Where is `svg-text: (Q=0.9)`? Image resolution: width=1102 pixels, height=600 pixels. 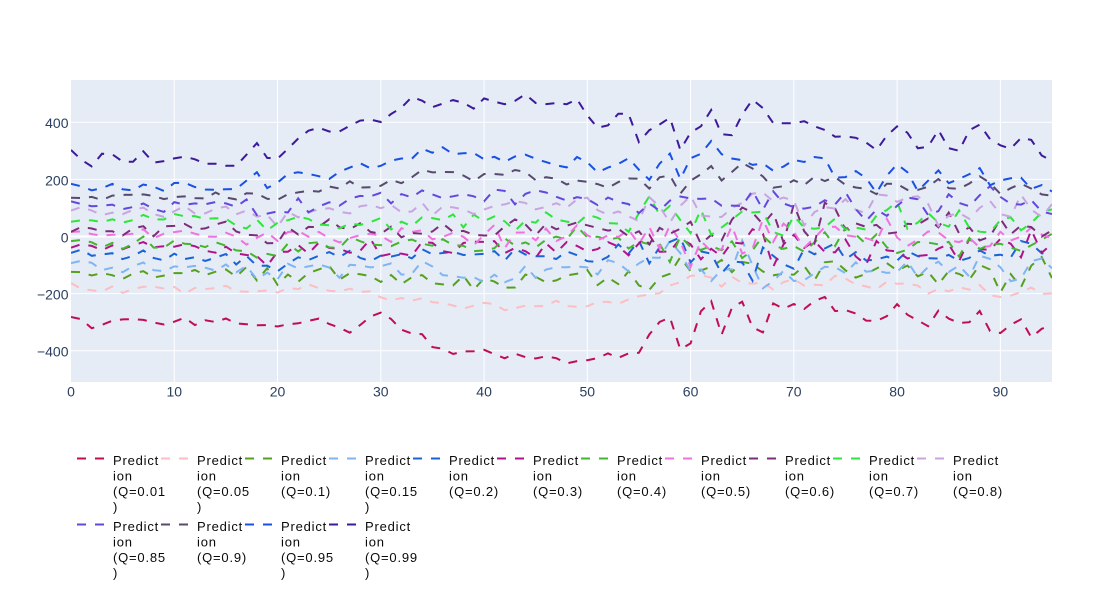 svg-text: (Q=0.9) is located at coordinates (222, 557).